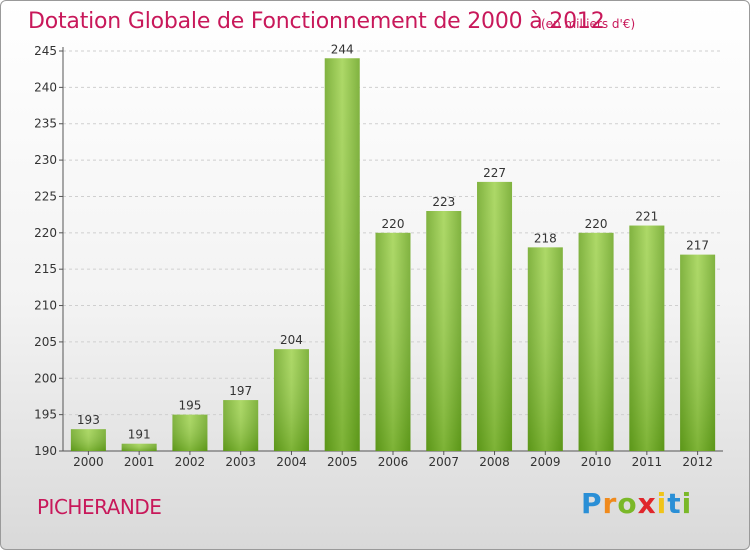  Describe the element at coordinates (291, 340) in the screenshot. I see `value-label: 204` at that location.